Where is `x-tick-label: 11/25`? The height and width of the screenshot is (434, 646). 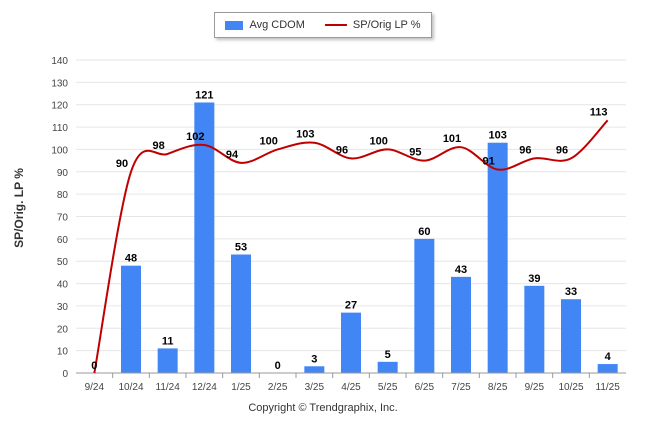 x-tick-label: 11/25 is located at coordinates (608, 387).